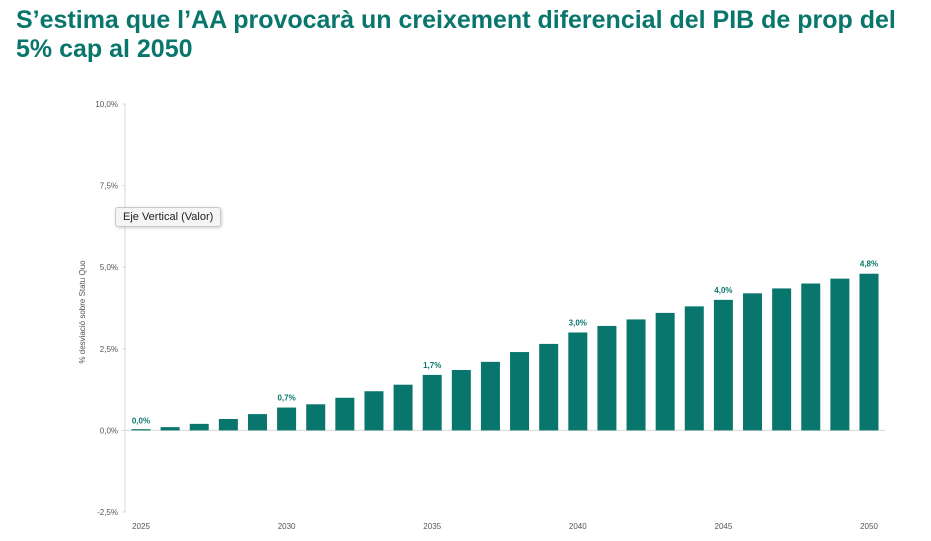 Image resolution: width=931 pixels, height=541 pixels. What do you see at coordinates (869, 526) in the screenshot?
I see `x-tick-label: 2050` at bounding box center [869, 526].